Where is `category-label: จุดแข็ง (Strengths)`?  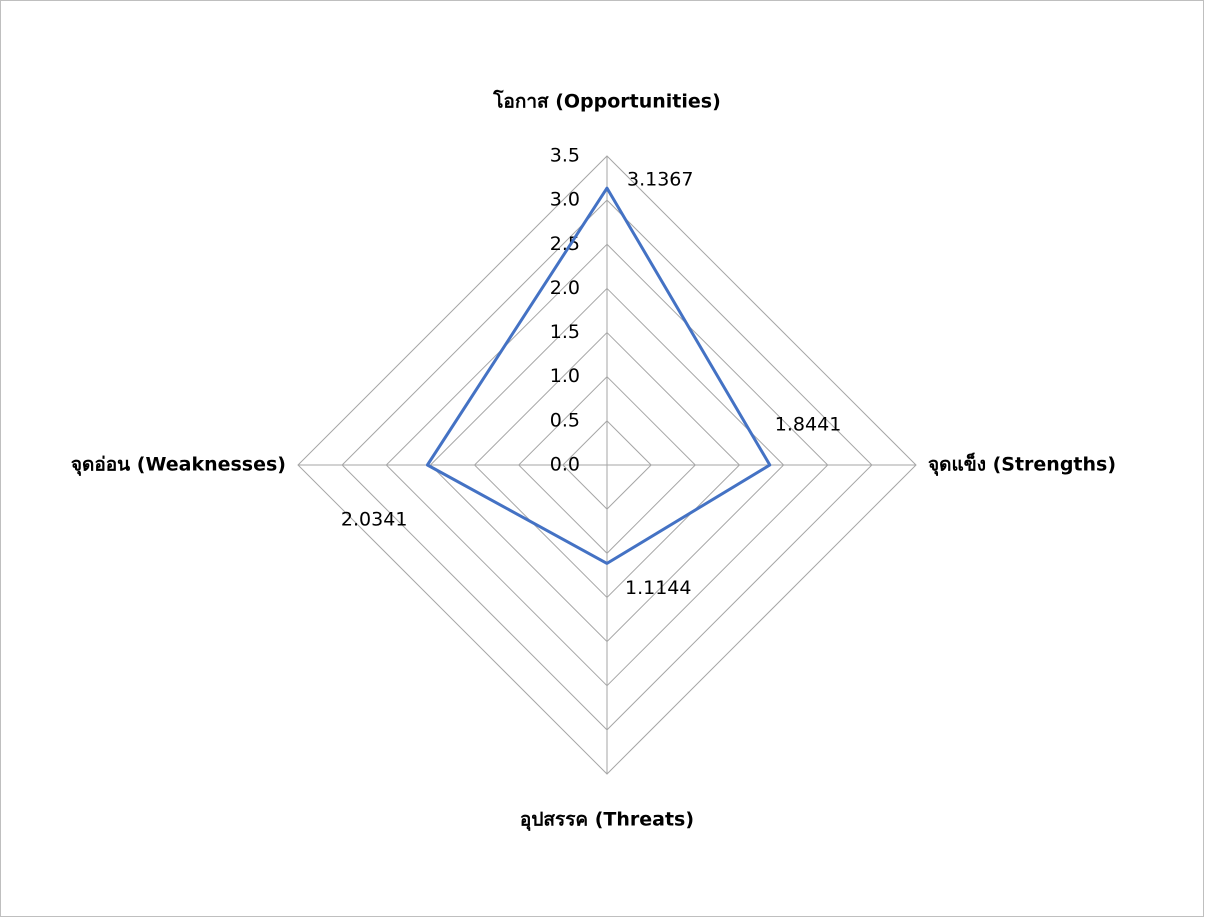
category-label: จุดแข็ง (Strengths) is located at coordinates (1022, 464).